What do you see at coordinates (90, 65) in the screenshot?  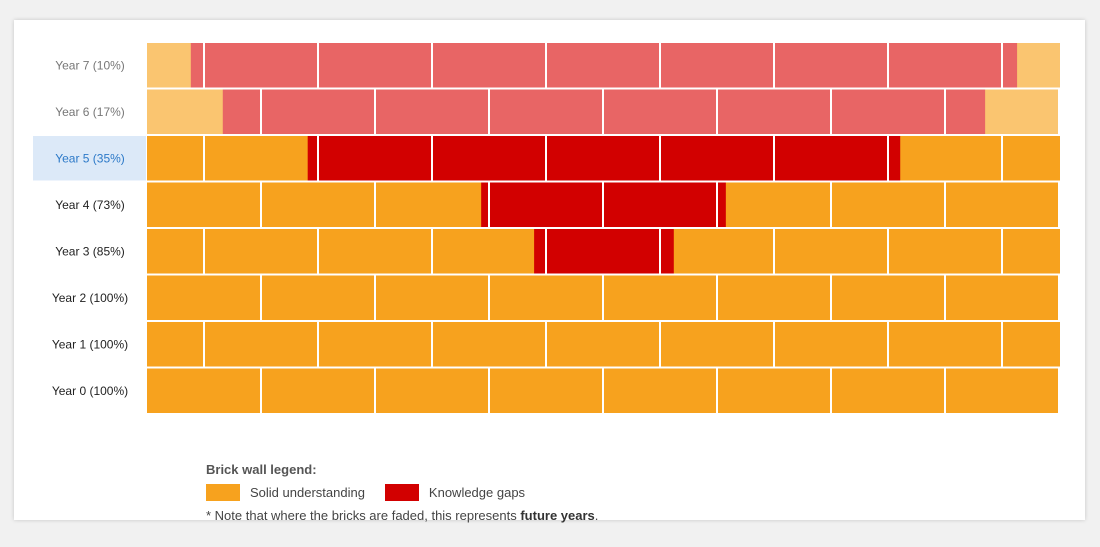 I see `row-label: Year 7 (10%)` at bounding box center [90, 65].